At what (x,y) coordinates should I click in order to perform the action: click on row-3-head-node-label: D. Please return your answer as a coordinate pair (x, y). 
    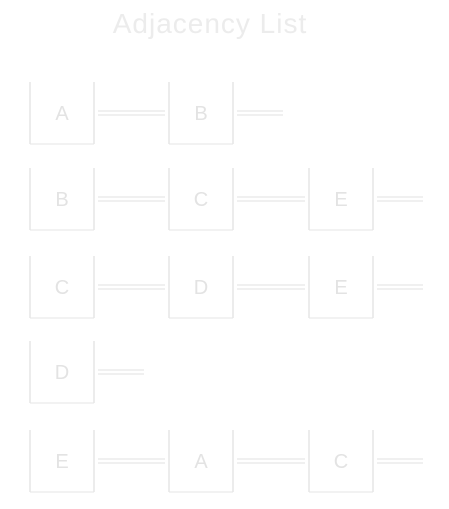
    Looking at the image, I should click on (62, 373).